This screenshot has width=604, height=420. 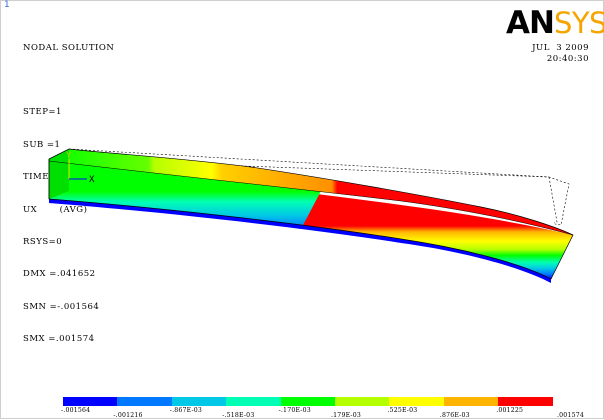 I want to click on info-line: UX (AVG), so click(x=55, y=209).